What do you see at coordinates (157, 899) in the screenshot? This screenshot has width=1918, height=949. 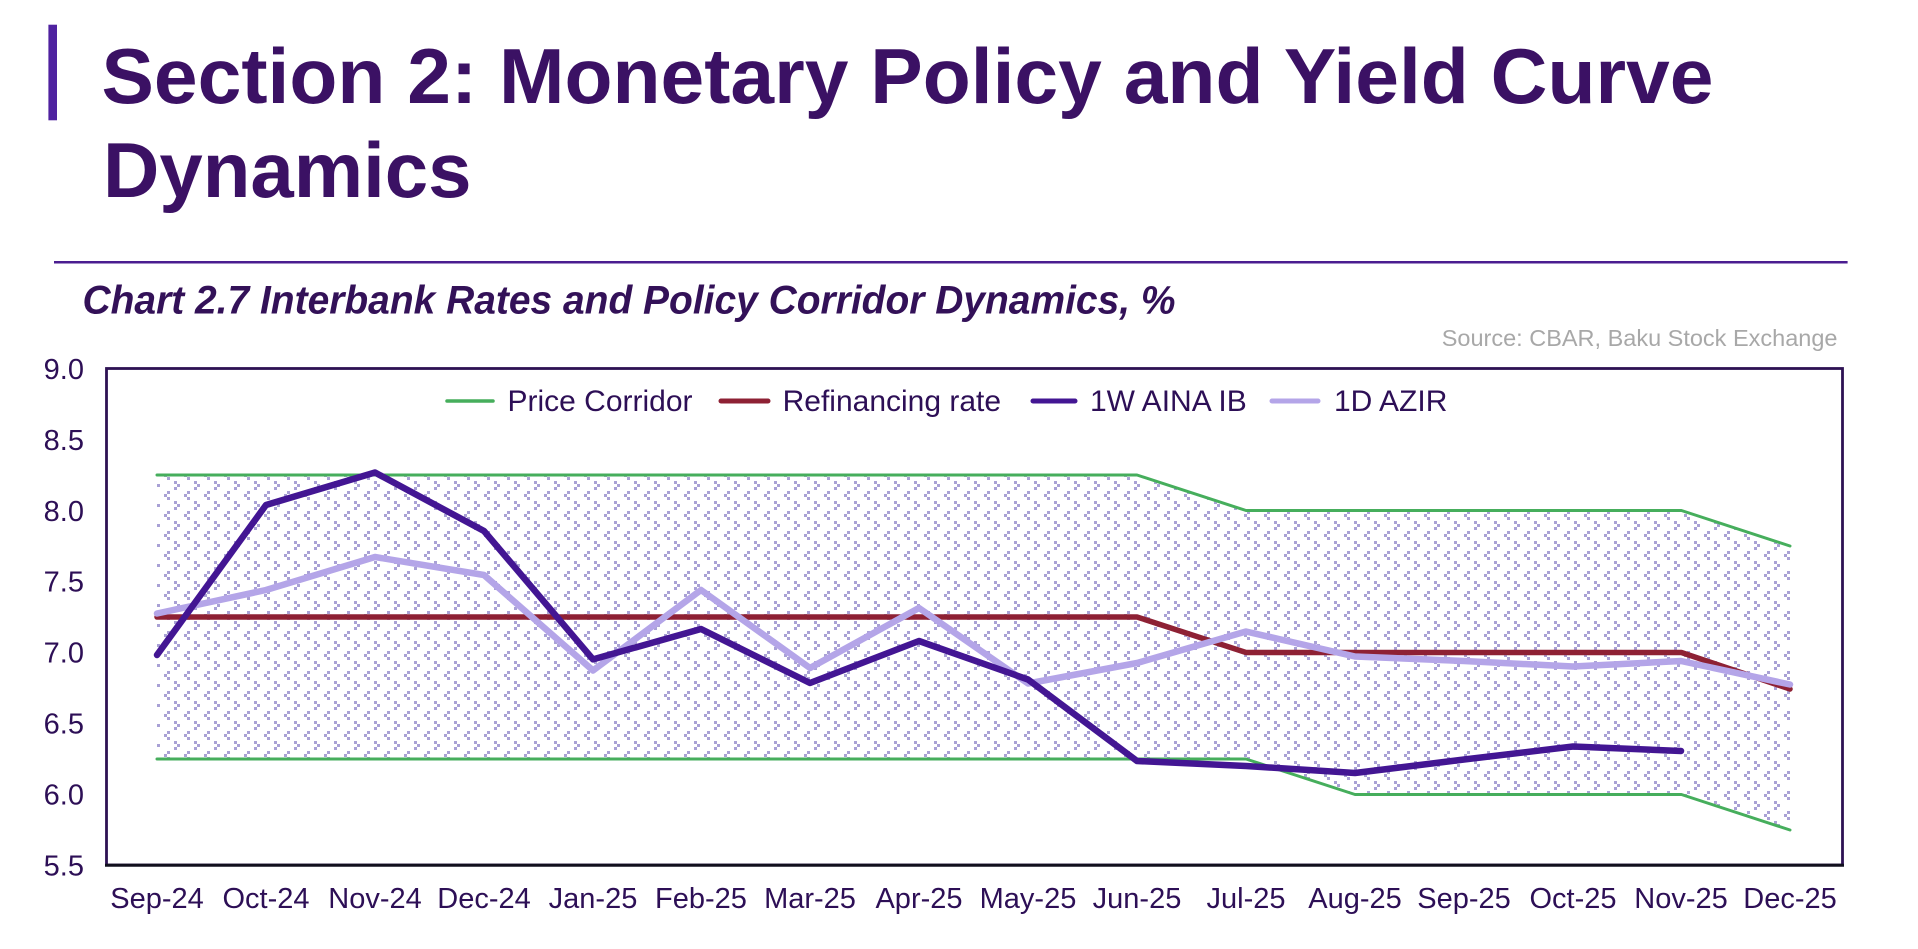 I see `svg-text: Sep-24` at bounding box center [157, 899].